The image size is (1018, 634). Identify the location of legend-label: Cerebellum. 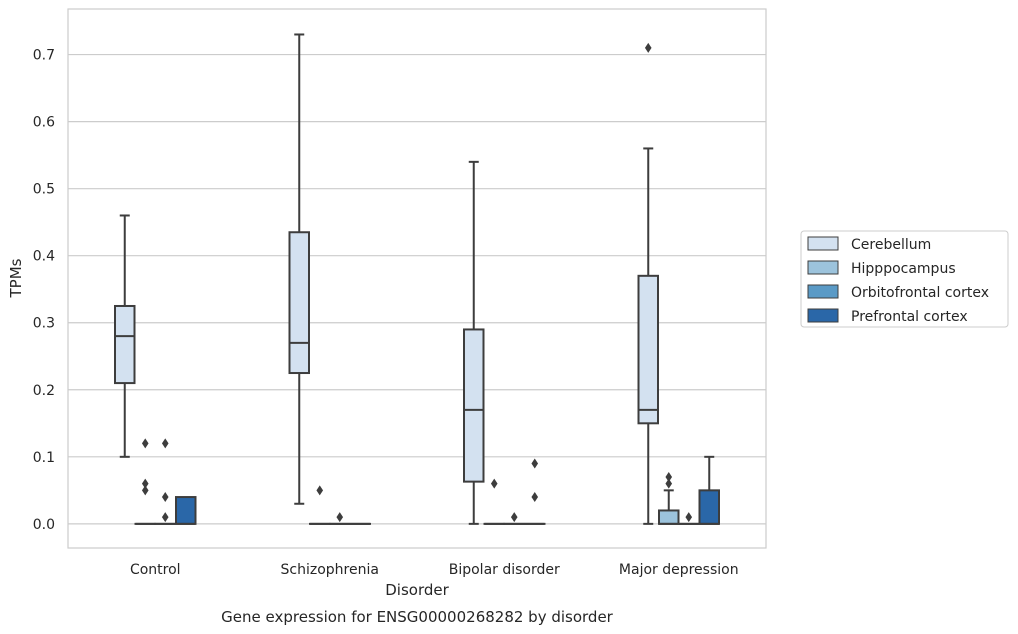
(891, 245).